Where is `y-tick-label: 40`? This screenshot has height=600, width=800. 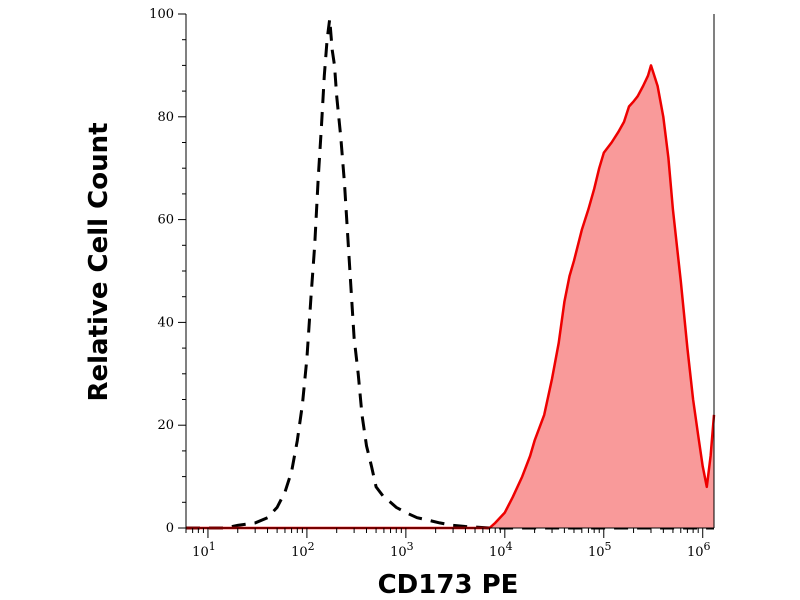
y-tick-label: 40 is located at coordinates (165, 322).